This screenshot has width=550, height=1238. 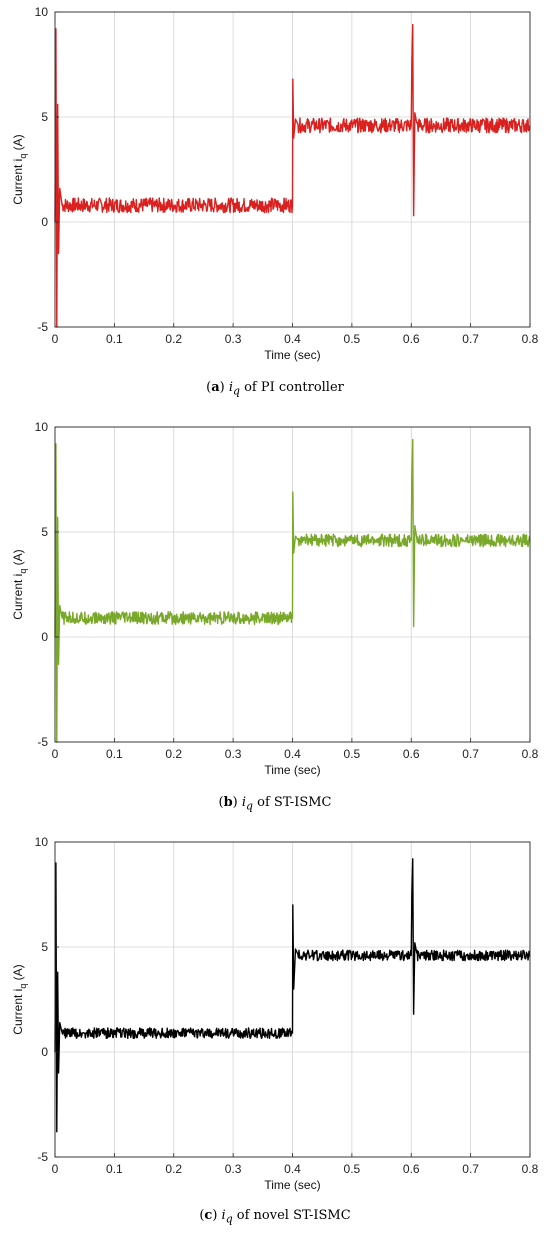 I want to click on caption-c-letter: c, so click(x=208, y=1215).